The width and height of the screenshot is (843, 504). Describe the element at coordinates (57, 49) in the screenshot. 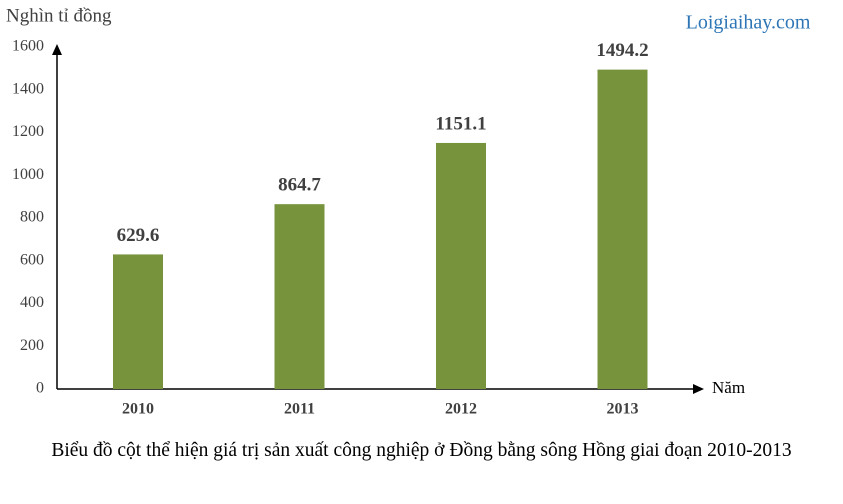

I see `y-axis-arrow` at that location.